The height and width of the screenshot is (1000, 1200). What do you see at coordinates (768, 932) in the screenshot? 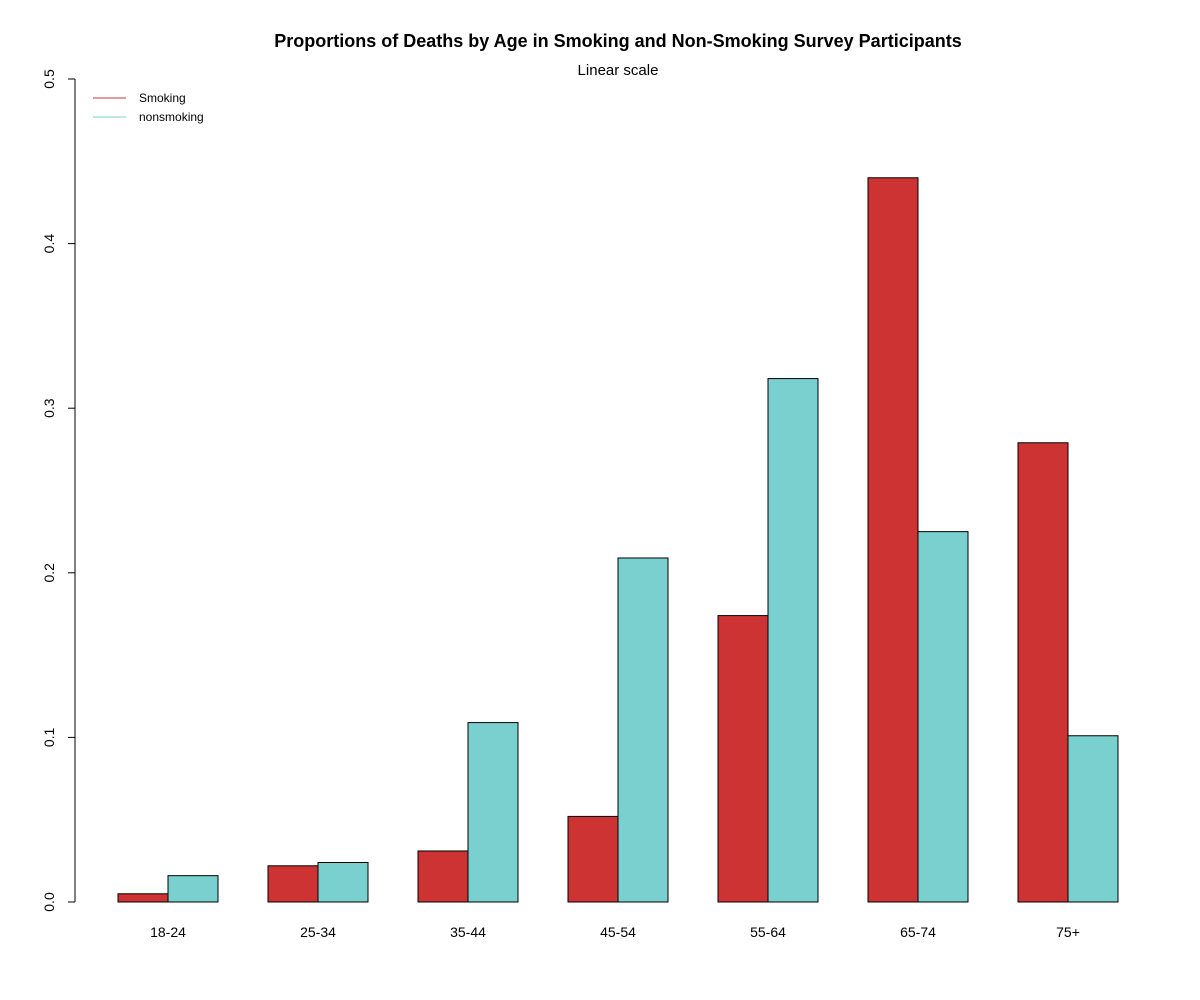
I see `x-tick-label: 55-64` at bounding box center [768, 932].